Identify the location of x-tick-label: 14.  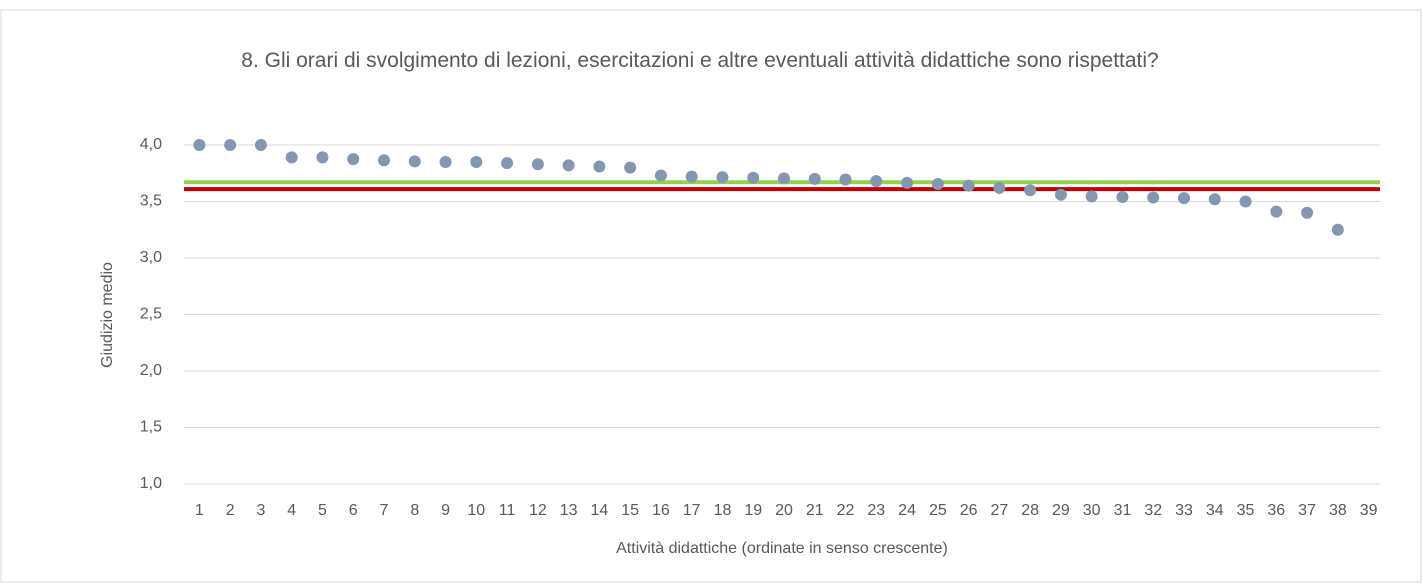
(599, 510).